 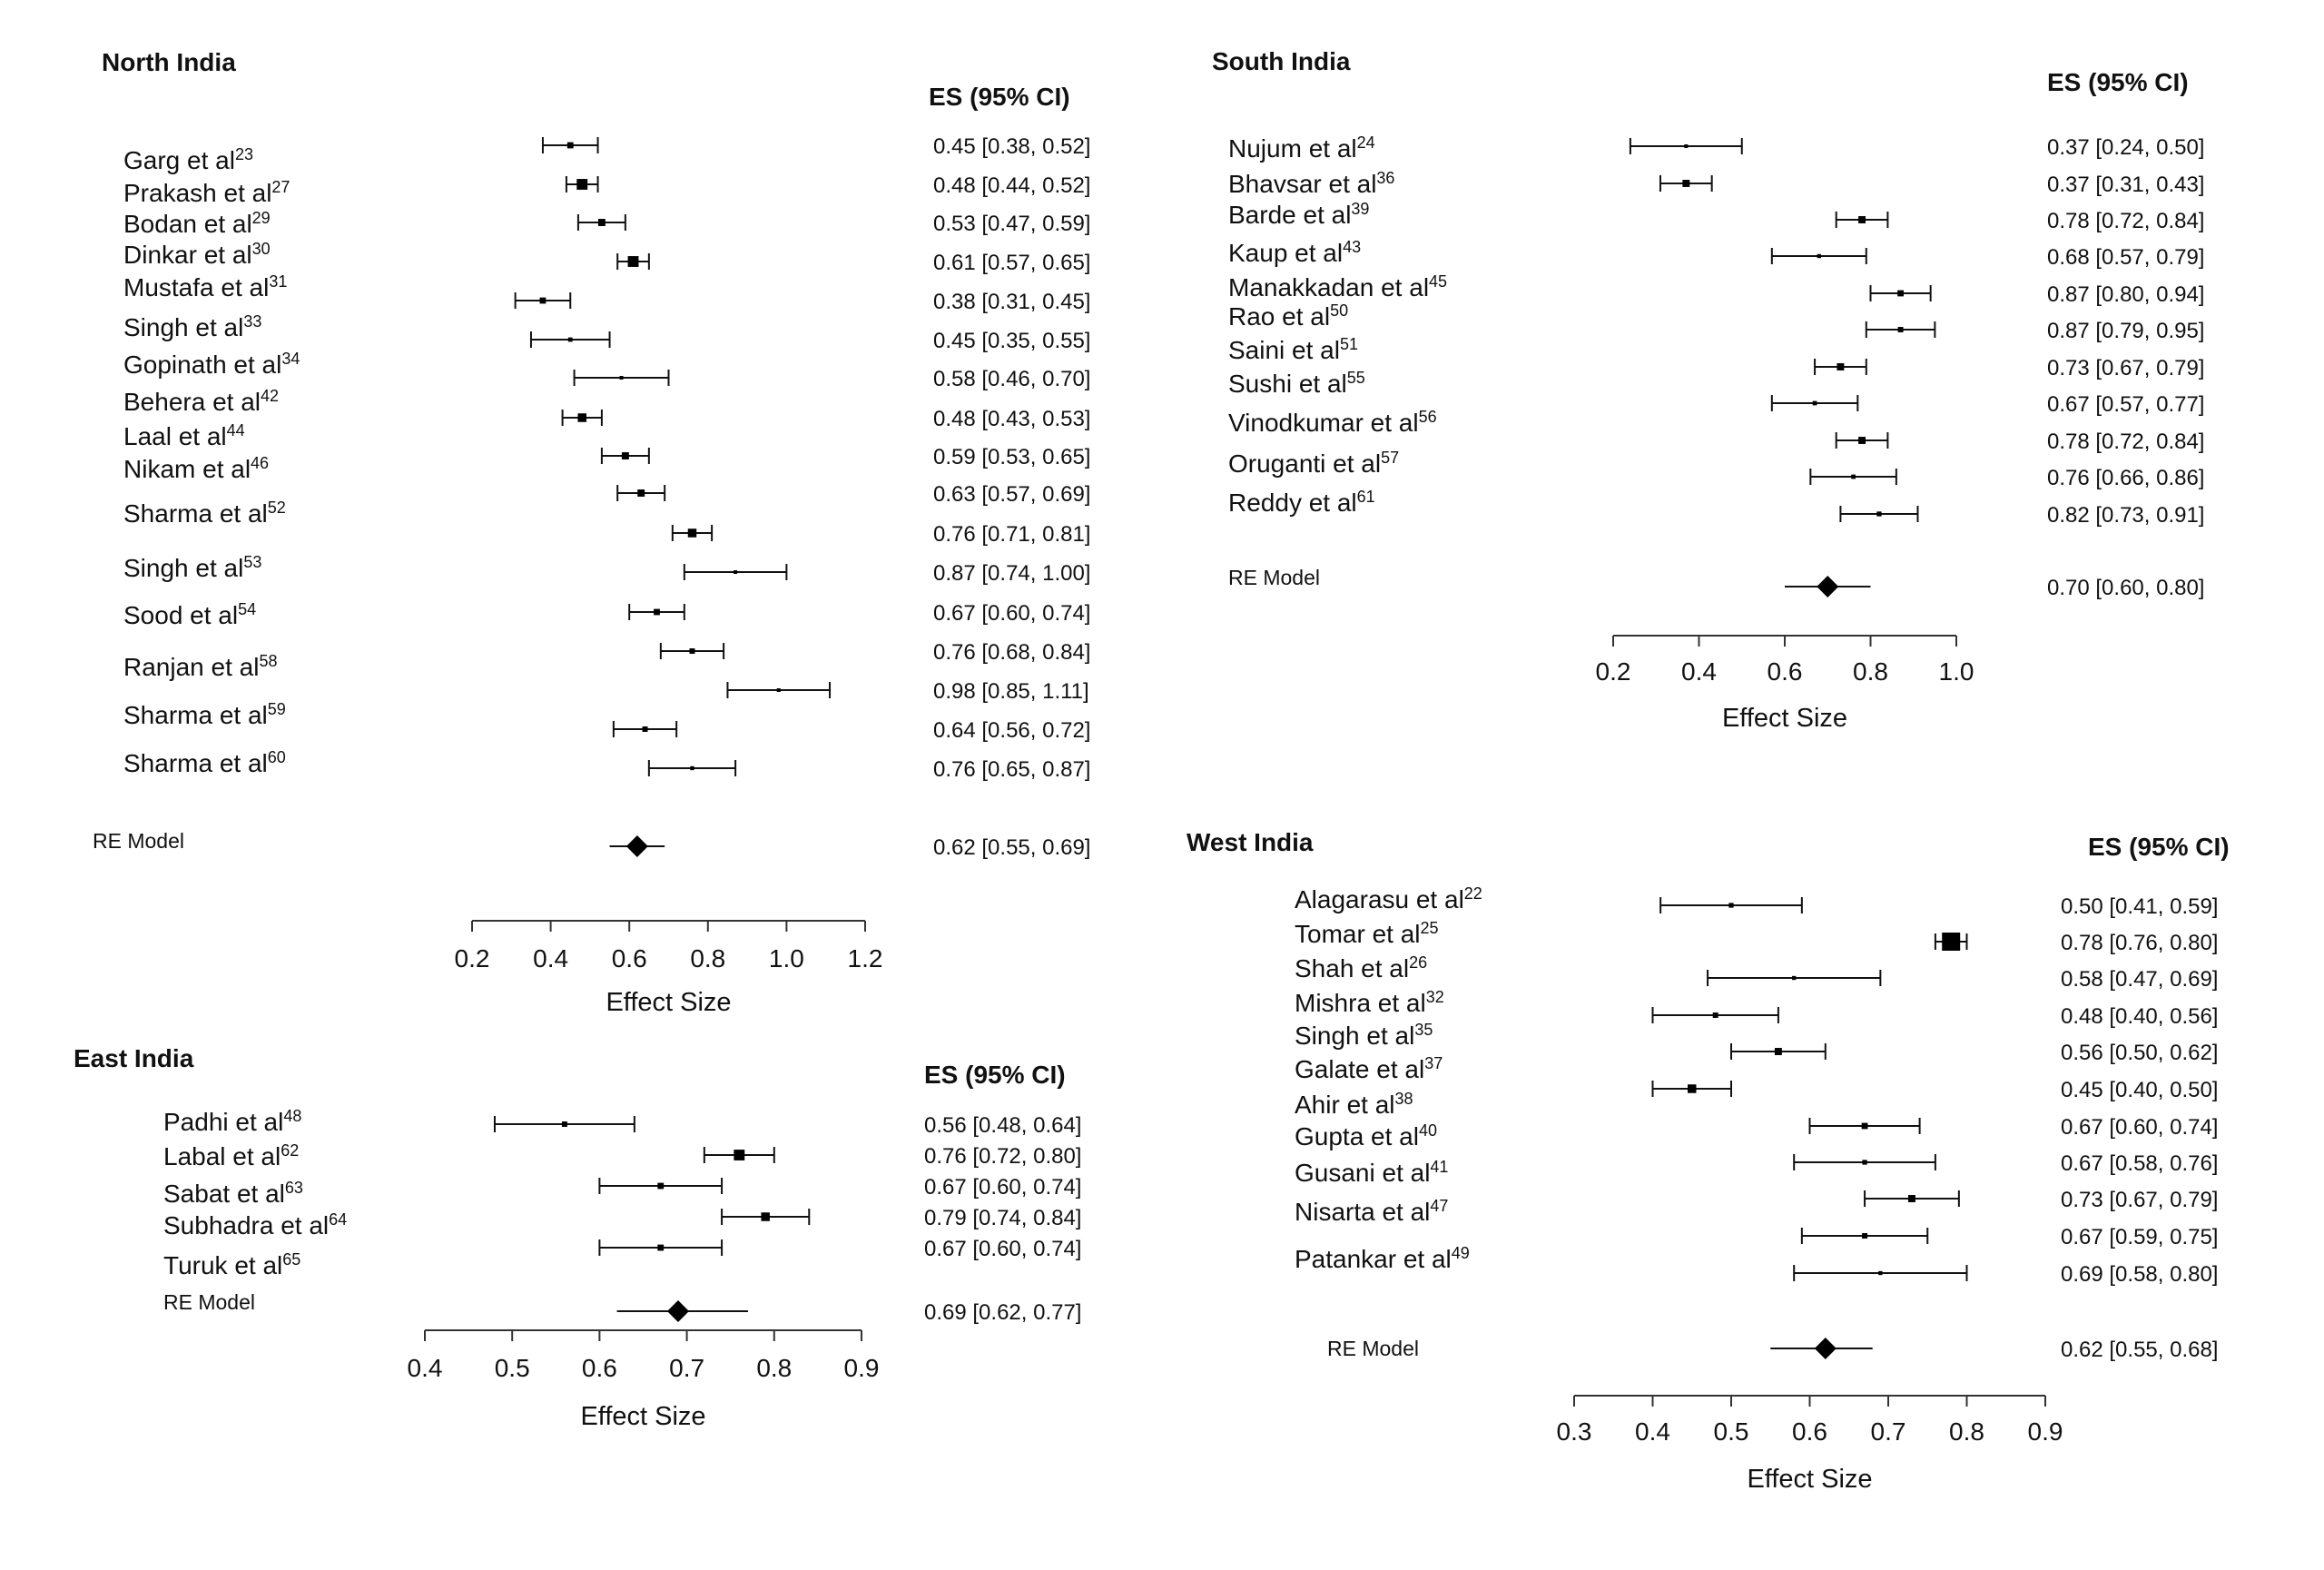 I want to click on study-ref: 48, so click(x=292, y=1116).